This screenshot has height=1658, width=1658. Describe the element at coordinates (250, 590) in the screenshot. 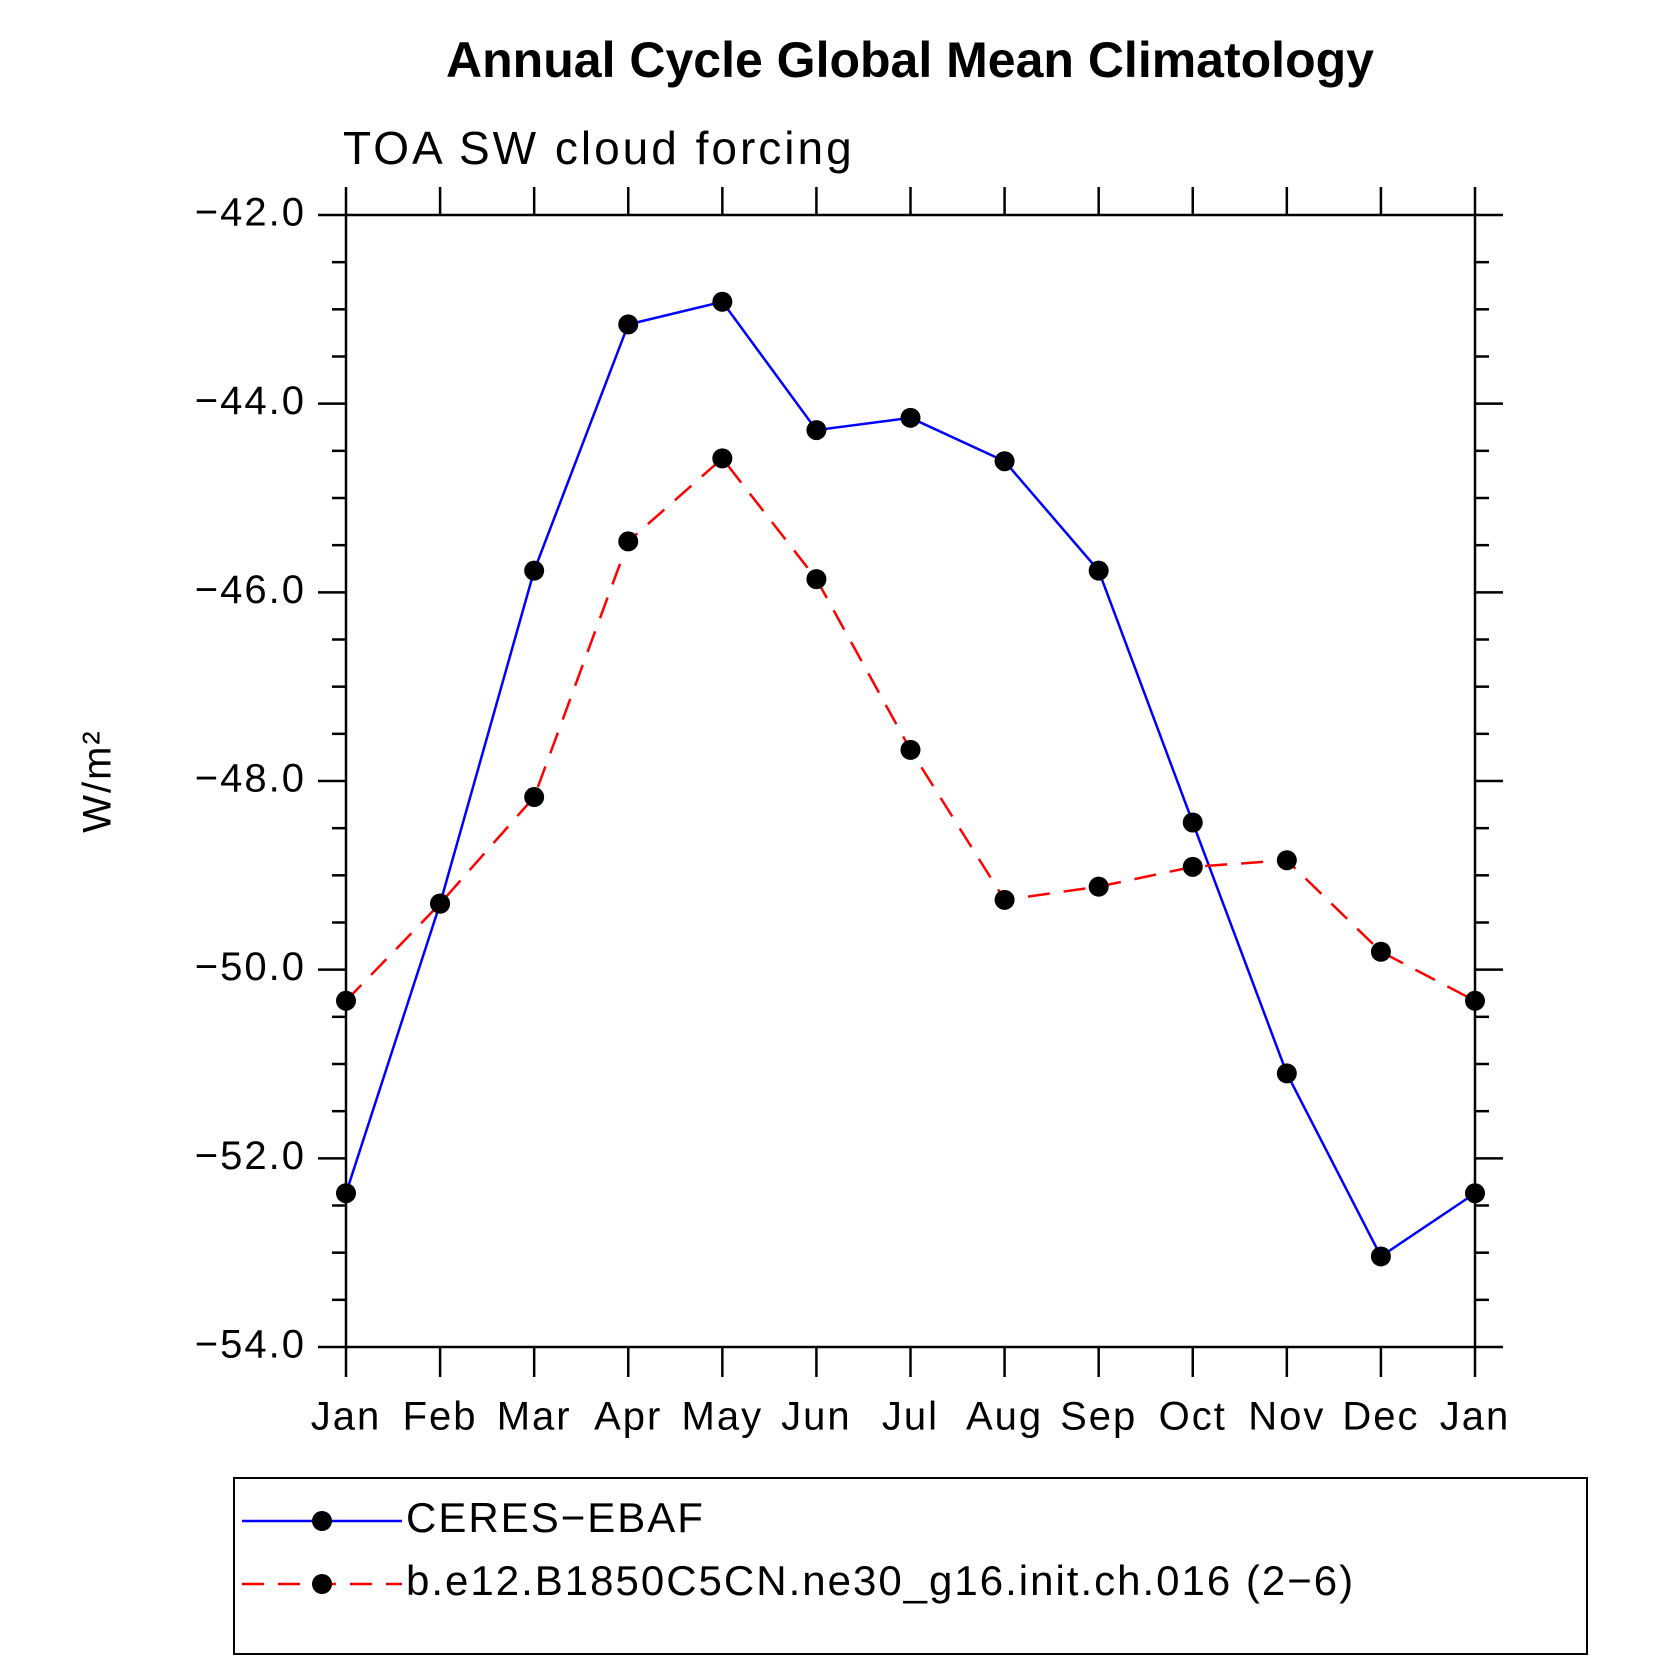

I see `y-tick-label: −46.0` at that location.